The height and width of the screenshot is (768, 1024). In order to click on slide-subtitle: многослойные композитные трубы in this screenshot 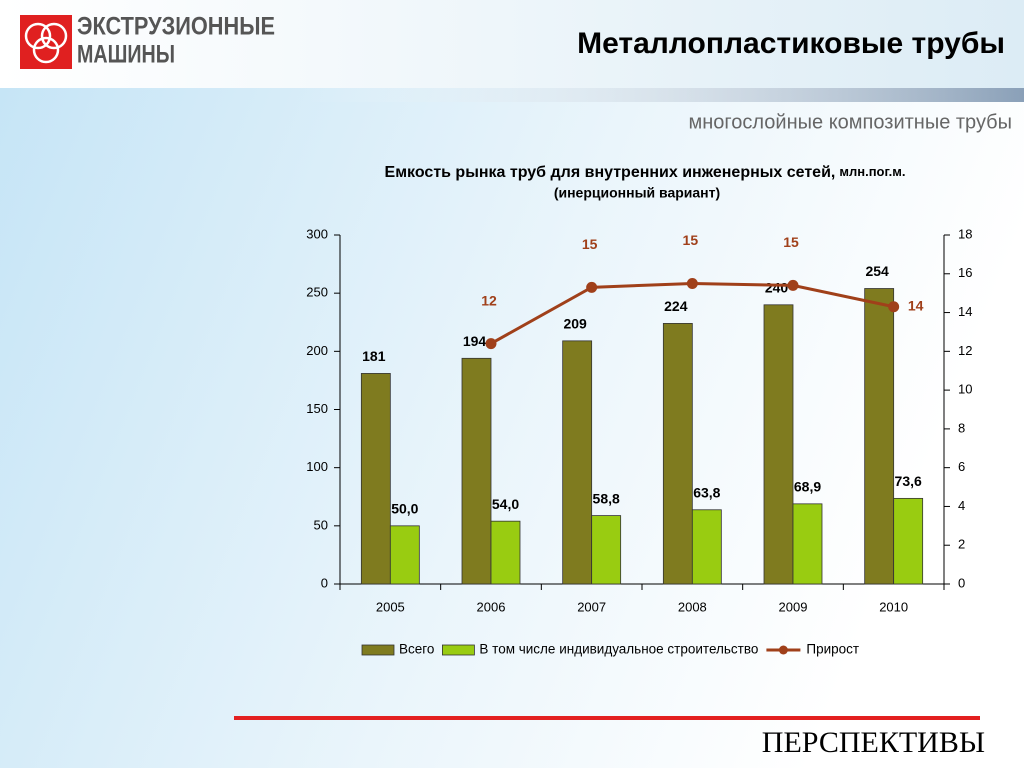, I will do `click(850, 122)`.